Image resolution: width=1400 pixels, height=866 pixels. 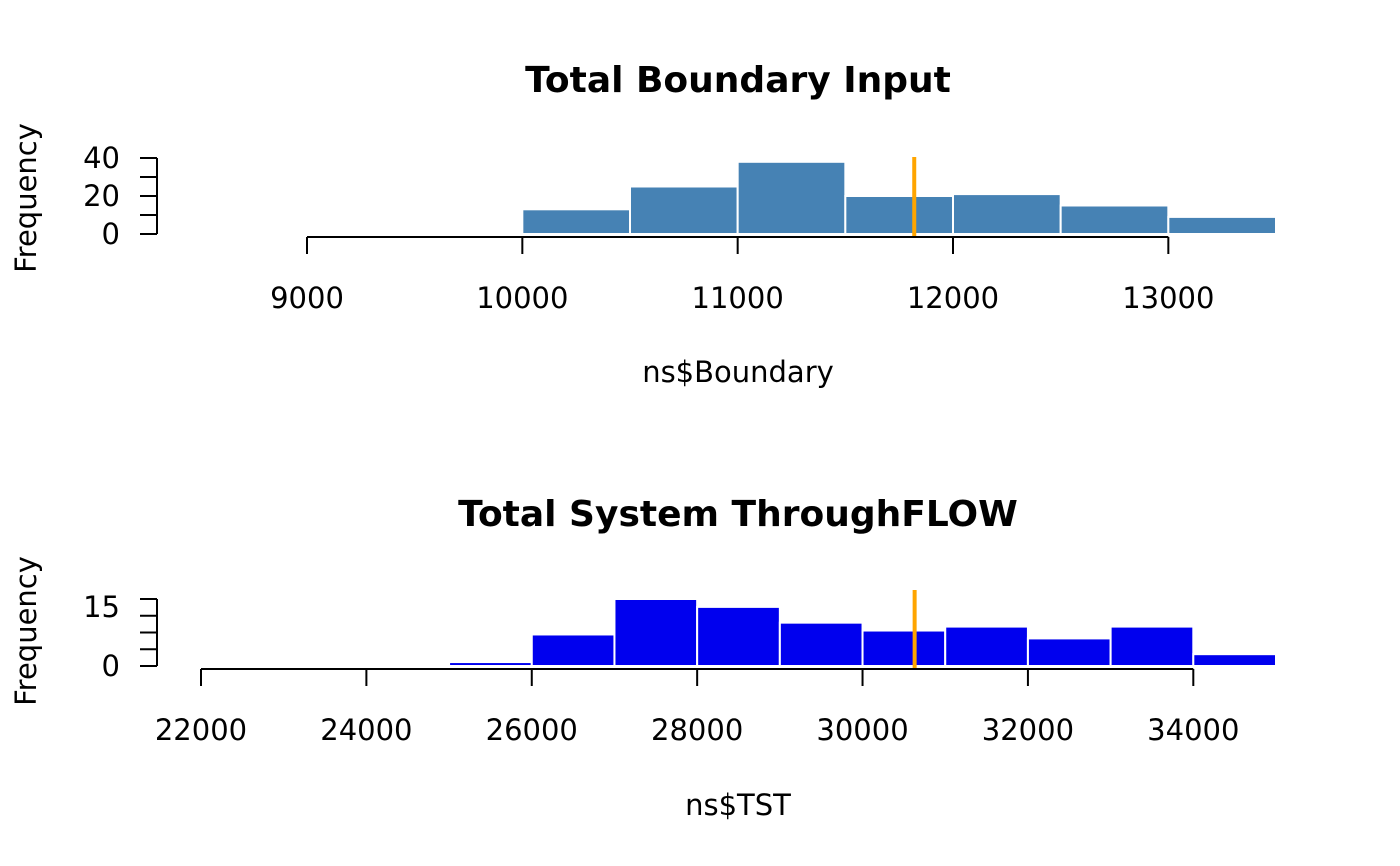 I want to click on x-axis: 9000 10000 11000 12000 13000, so click(x=742, y=275).